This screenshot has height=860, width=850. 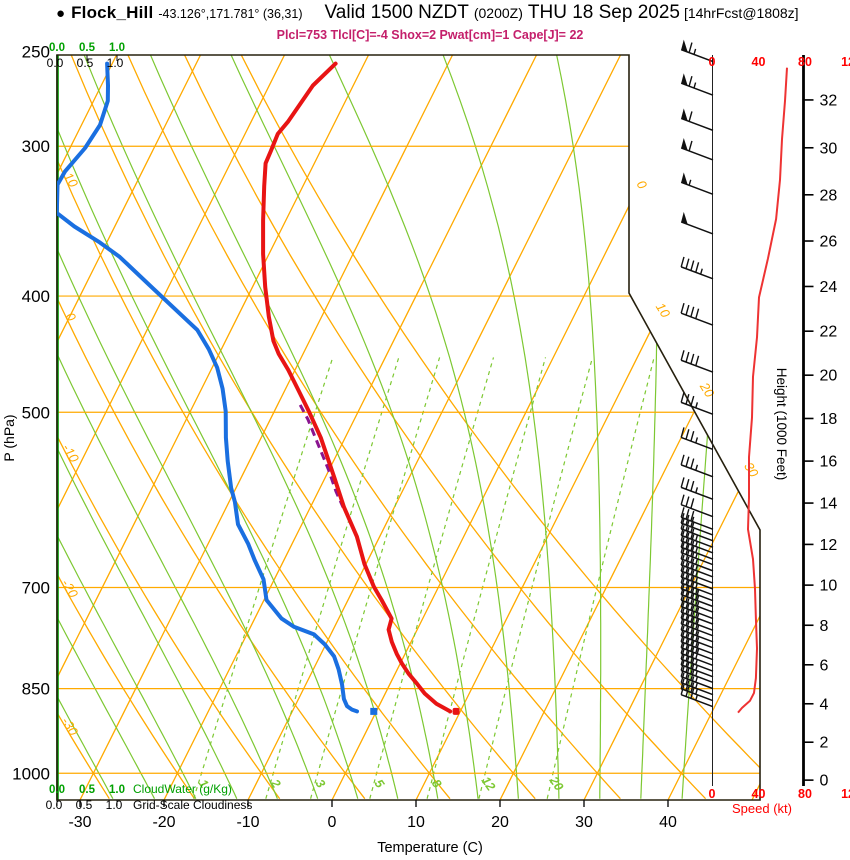 I want to click on svg-text: 1000, so click(x=31, y=773).